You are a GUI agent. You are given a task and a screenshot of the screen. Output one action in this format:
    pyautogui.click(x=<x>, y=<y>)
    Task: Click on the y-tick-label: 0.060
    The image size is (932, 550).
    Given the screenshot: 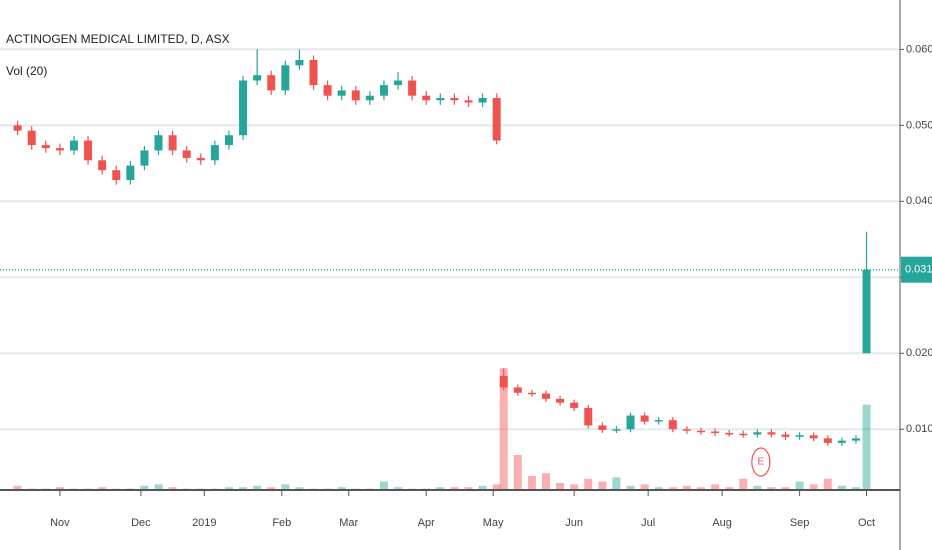 What is the action you would take?
    pyautogui.click(x=919, y=49)
    